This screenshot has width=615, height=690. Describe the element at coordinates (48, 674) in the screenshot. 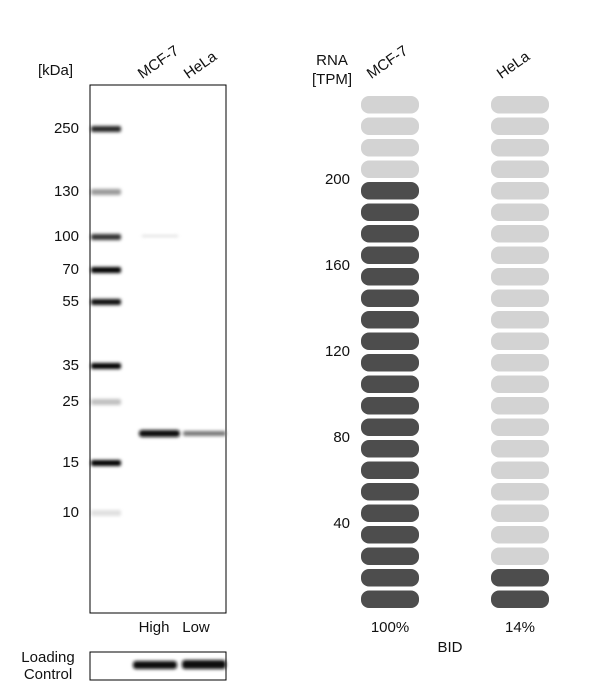

I see `loading-label: Control` at that location.